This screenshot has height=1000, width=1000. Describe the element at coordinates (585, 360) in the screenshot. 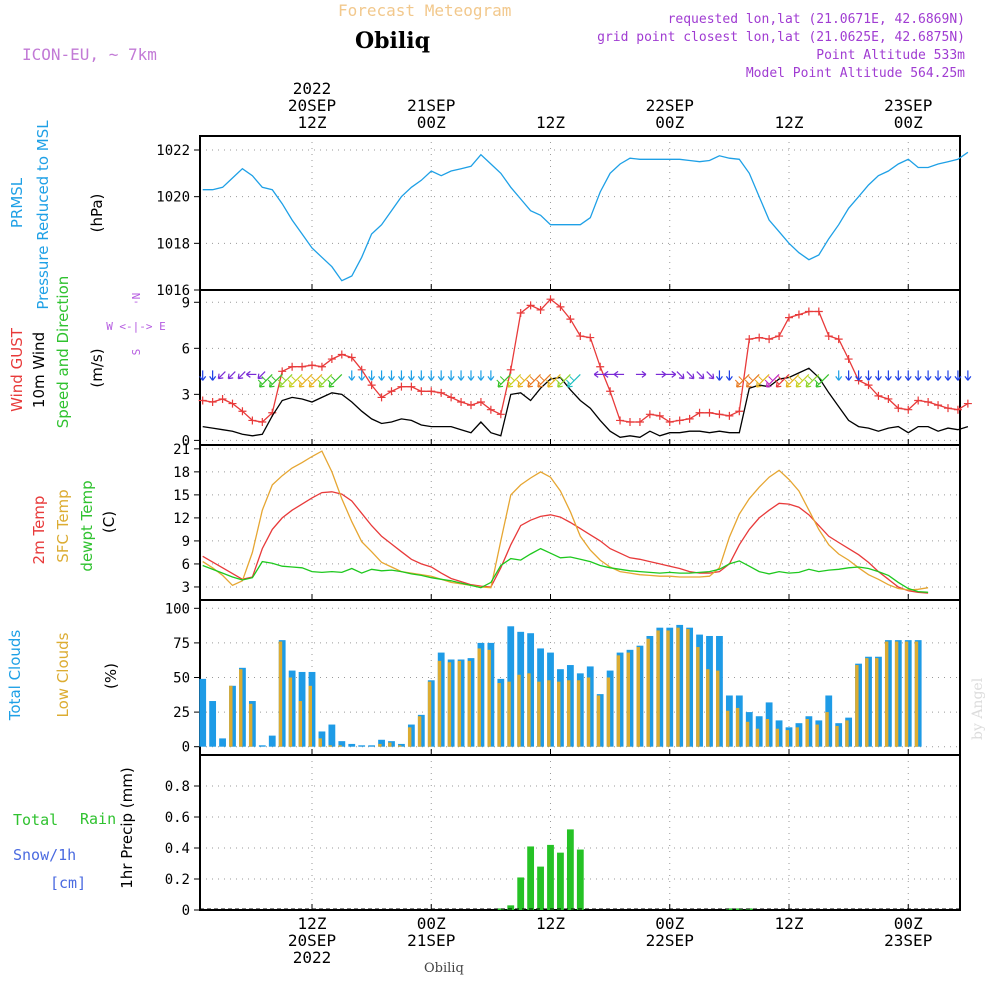

I see `wind-gust-line` at that location.